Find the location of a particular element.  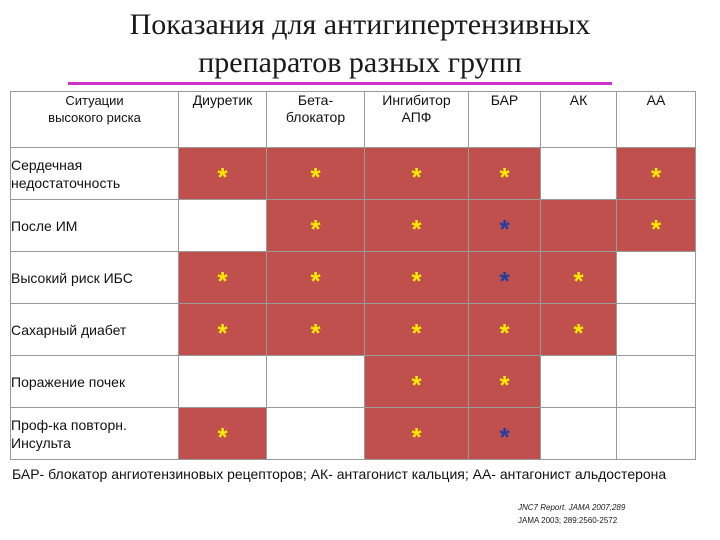

table-row: Поражение почек * * is located at coordinates (353, 381).